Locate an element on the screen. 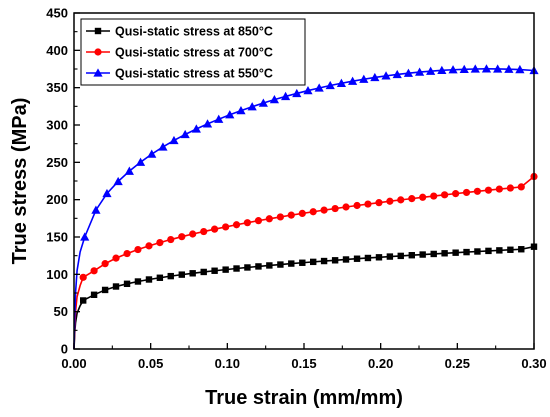 The width and height of the screenshot is (550, 417). legend-item-700c: Qusi-static stress at 700°C is located at coordinates (179, 53).